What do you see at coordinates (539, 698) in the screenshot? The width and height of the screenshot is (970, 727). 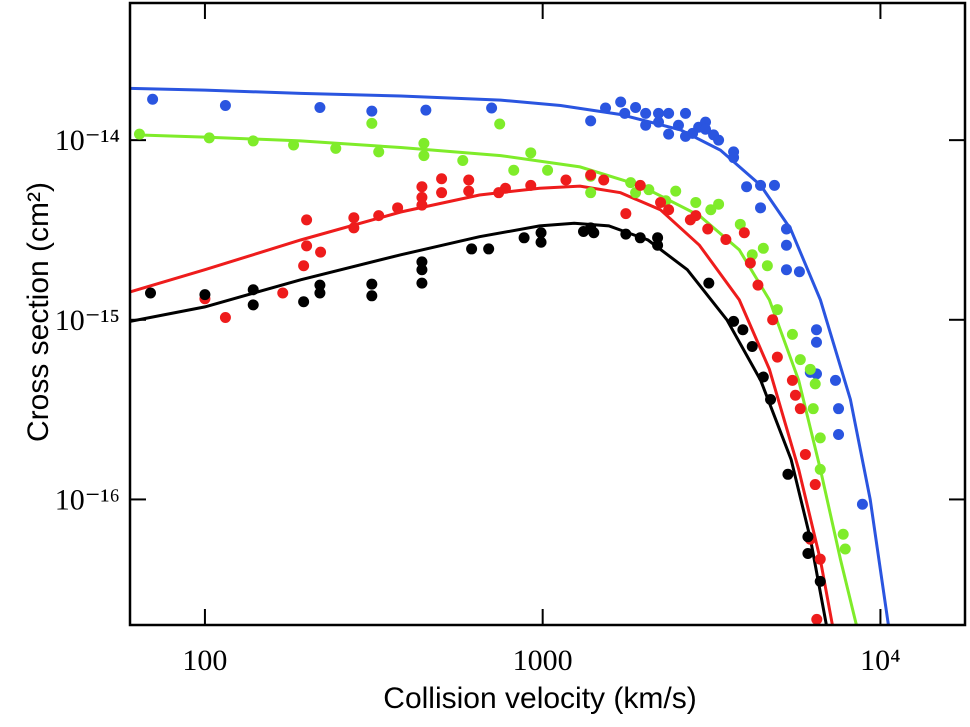 I see `x-axis-title: Collision velocity (km/s)` at bounding box center [539, 698].